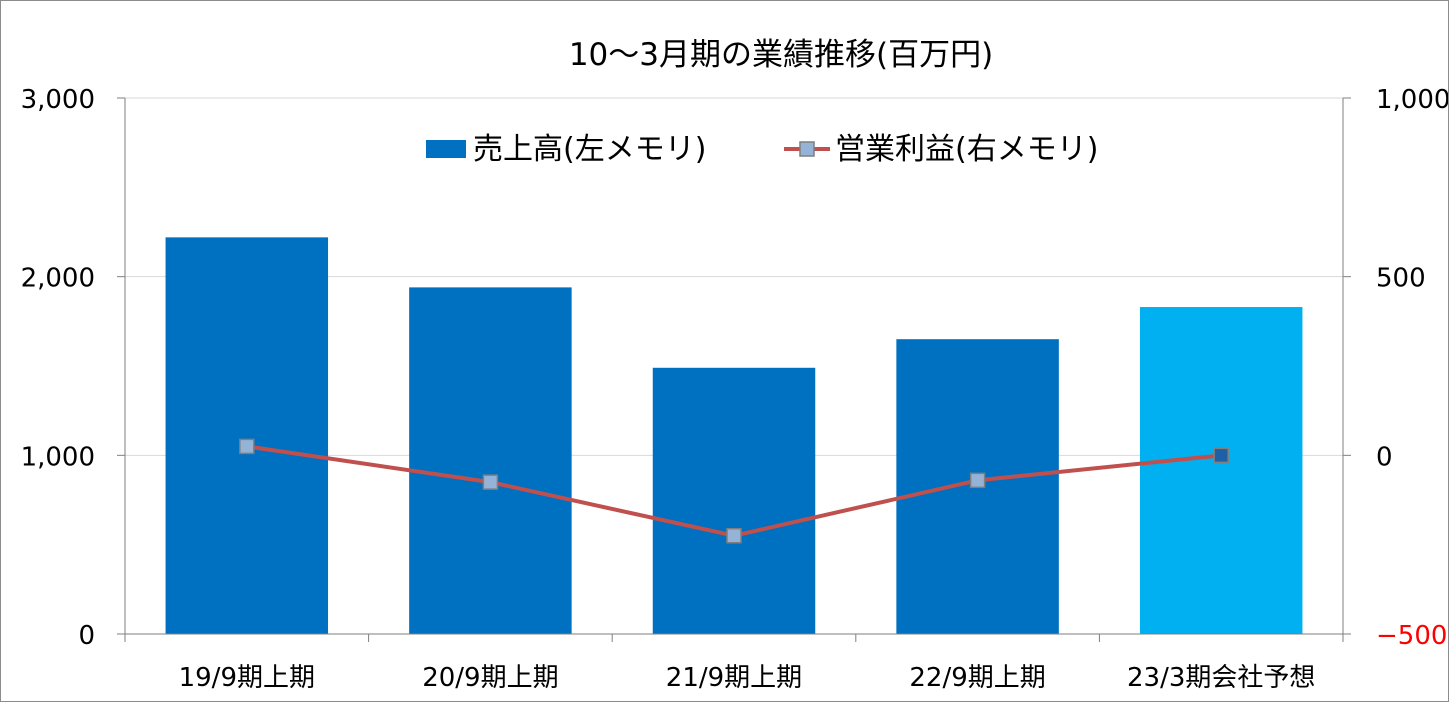  I want to click on left-tick-label: 2,000, so click(58, 279).